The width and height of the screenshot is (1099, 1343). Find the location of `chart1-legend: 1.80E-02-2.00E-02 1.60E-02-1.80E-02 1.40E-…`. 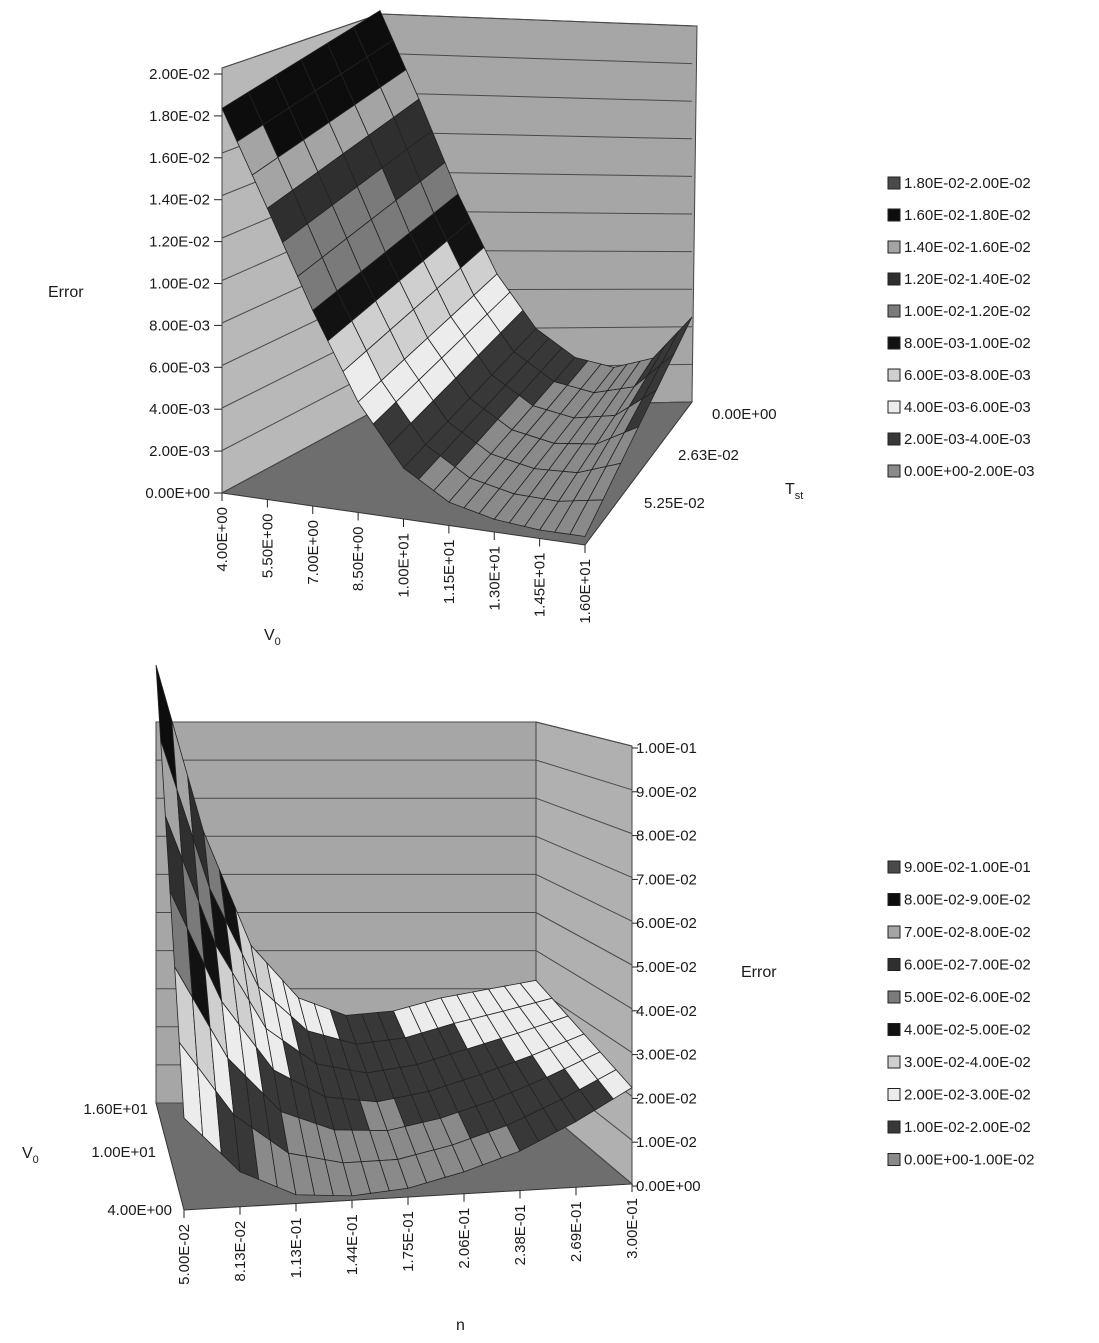

chart1-legend: 1.80E-02-2.00E-02 1.60E-02-1.80E-02 1.40E-… is located at coordinates (961, 327).